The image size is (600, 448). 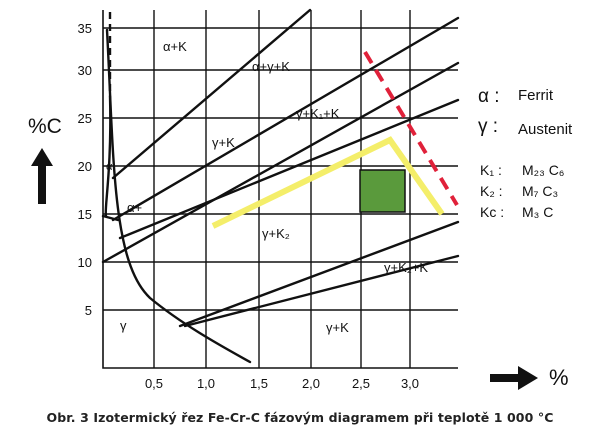 I want to click on x-tick-labels: 0,5 1,0 1,5 2,0 2,5 3,0, so click(x=282, y=383).